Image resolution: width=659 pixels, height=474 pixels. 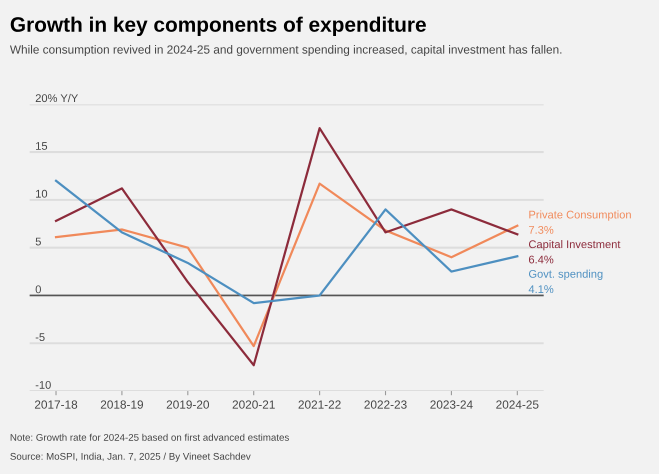 I want to click on series-label: Govt. spending, so click(x=565, y=275).